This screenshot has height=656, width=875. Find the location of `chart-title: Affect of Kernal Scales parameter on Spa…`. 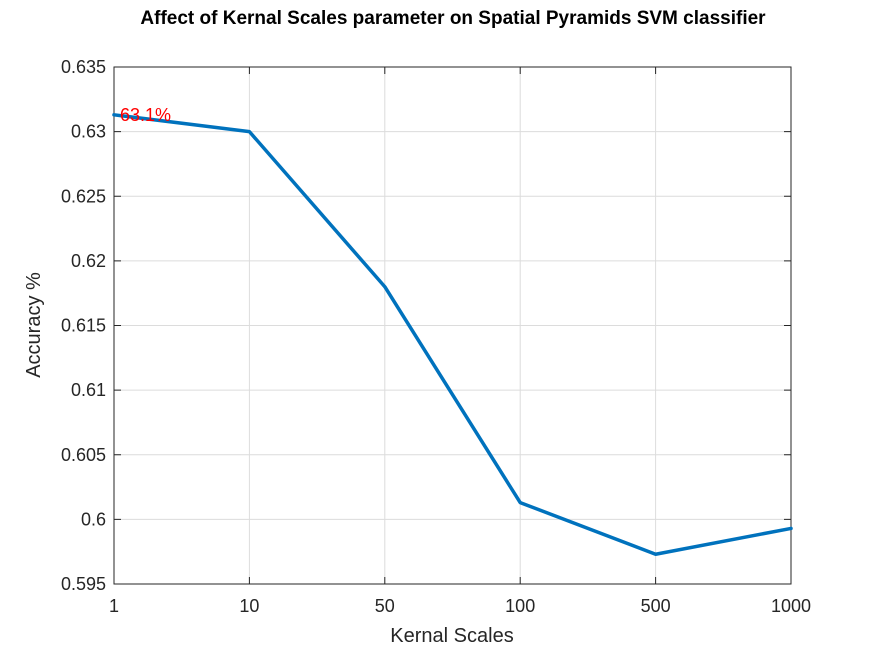

chart-title: Affect of Kernal Scales parameter on Spa… is located at coordinates (453, 18).